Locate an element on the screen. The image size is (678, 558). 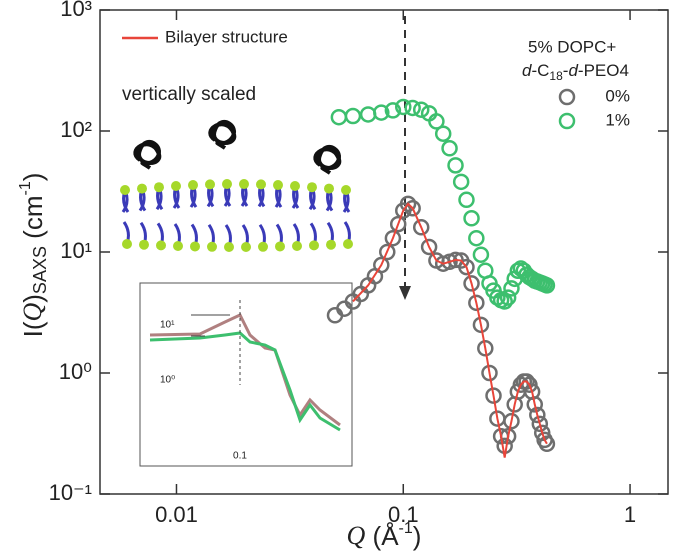
legend-label: Bilayer structure is located at coordinates (226, 36).